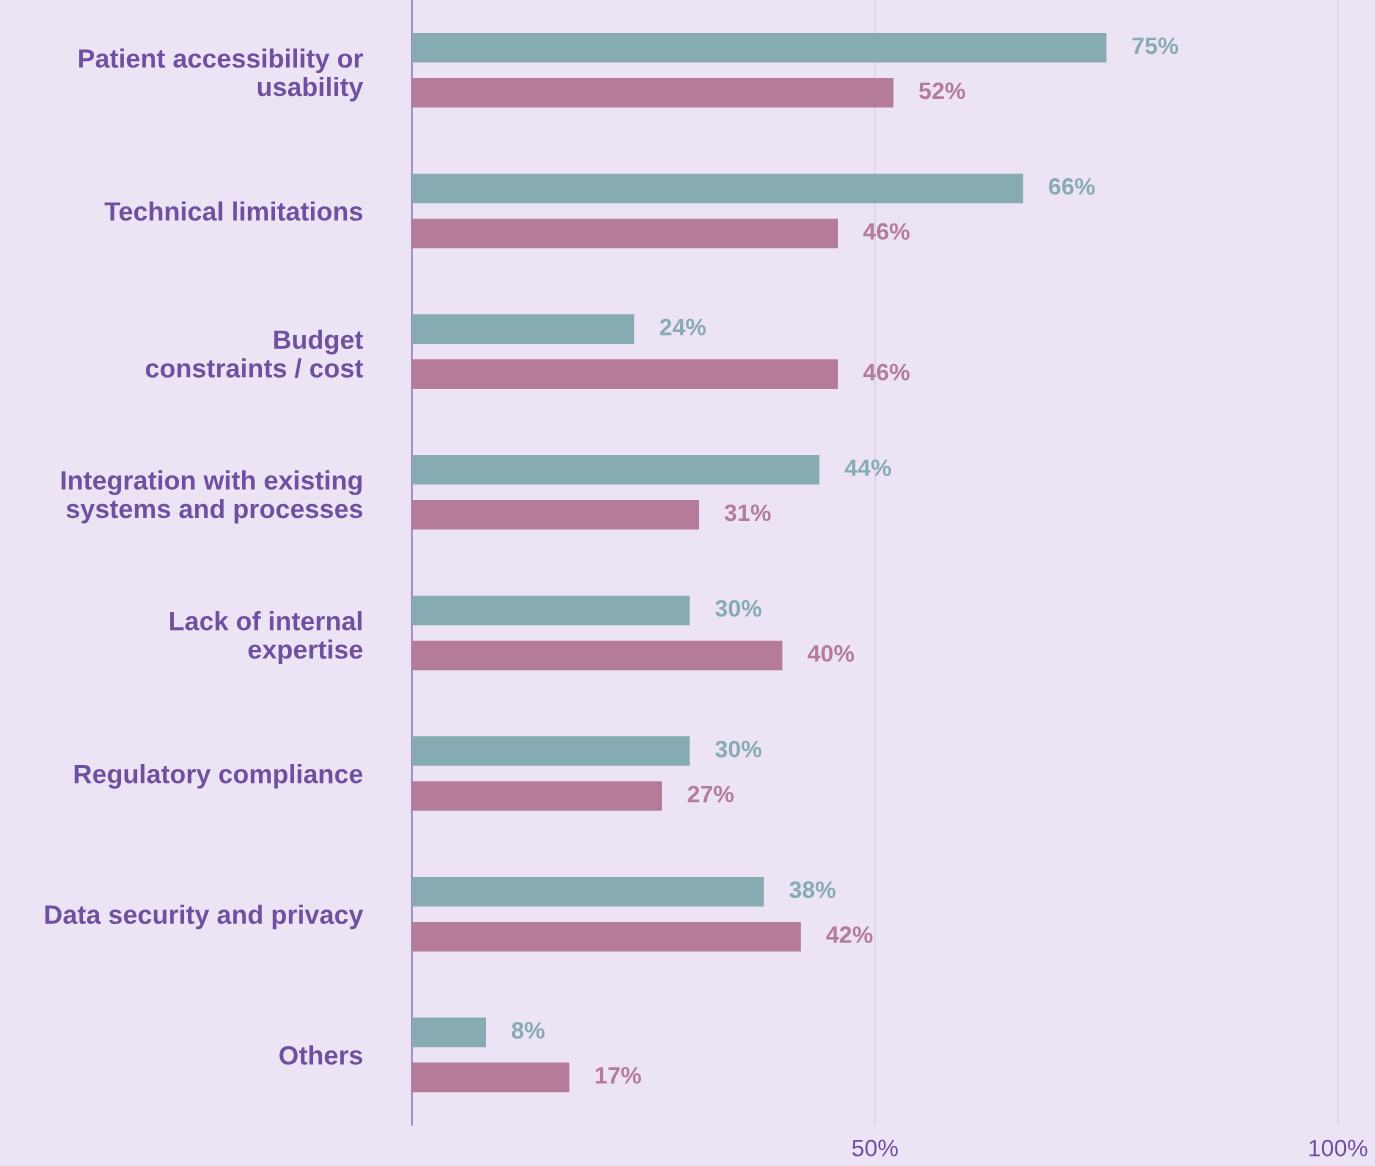 The width and height of the screenshot is (1375, 1166). I want to click on y-tick-label: Lack of internal expertise, so click(266, 638).